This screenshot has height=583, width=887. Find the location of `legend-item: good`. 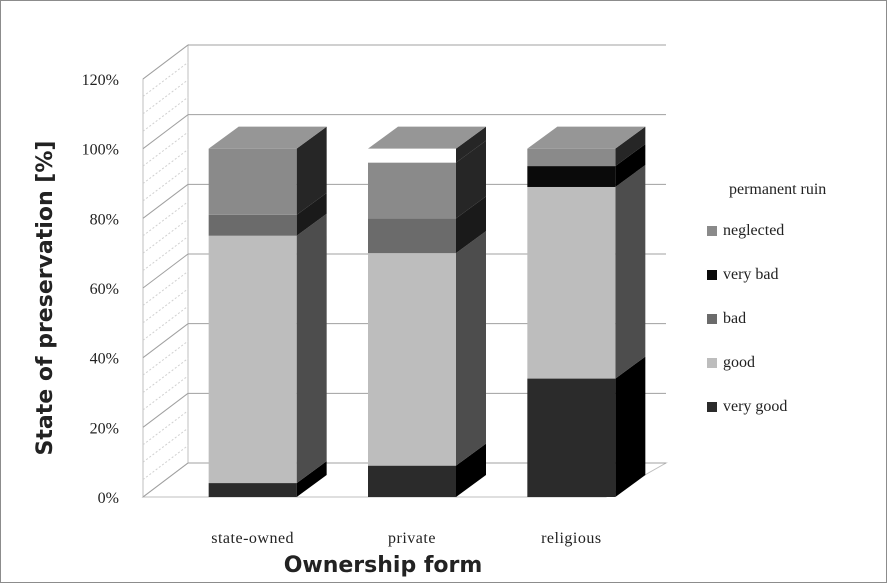

legend-item: good is located at coordinates (796, 363).